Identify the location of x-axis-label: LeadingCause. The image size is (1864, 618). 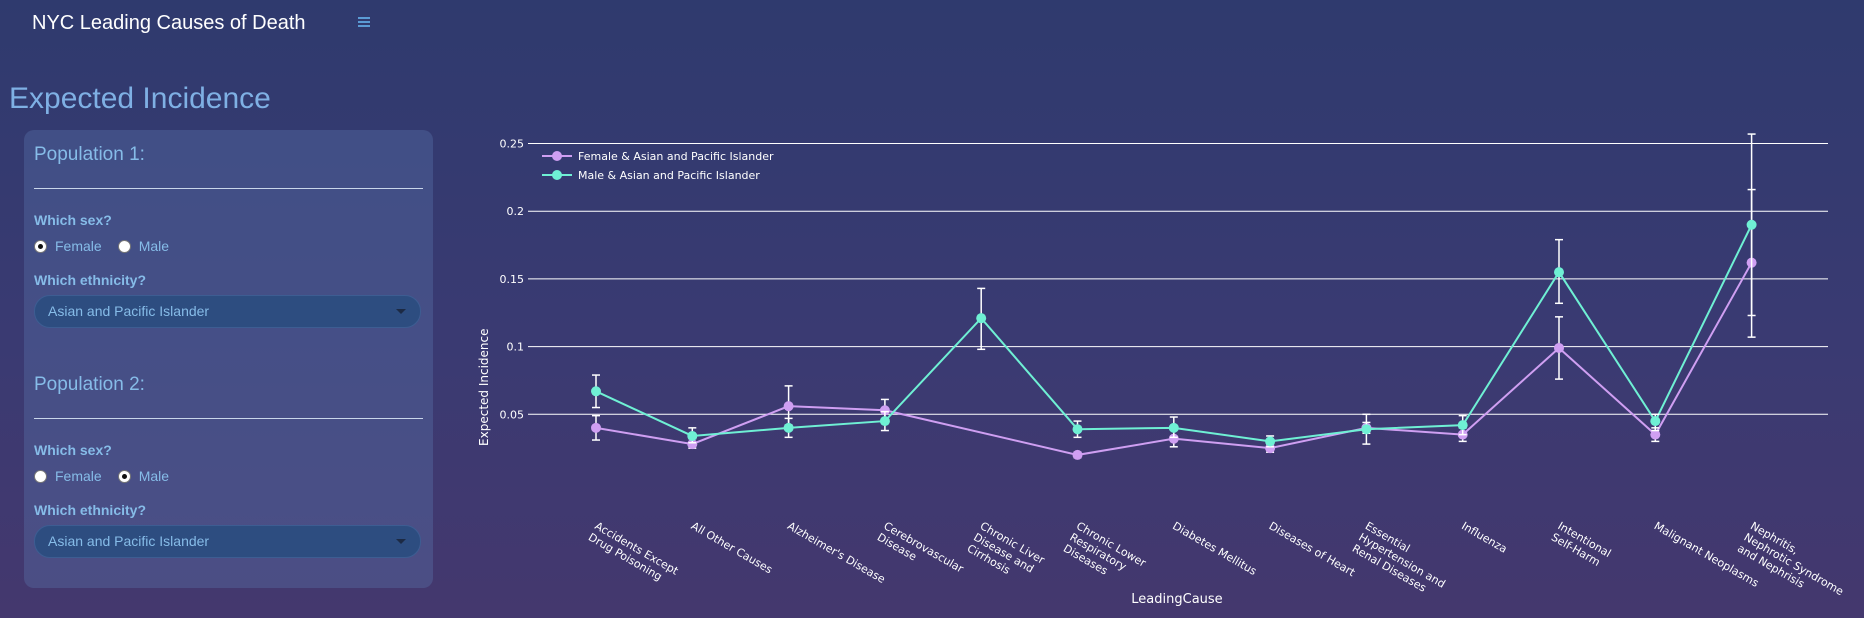
(1176, 599).